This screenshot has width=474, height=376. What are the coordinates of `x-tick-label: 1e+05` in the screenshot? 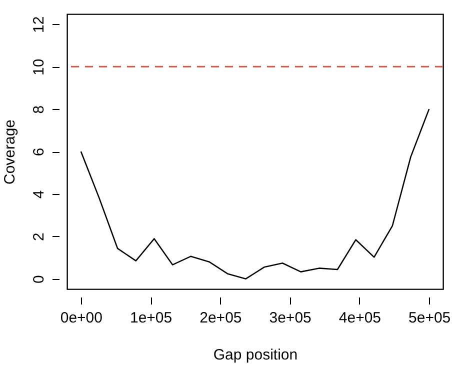 It's located at (151, 318).